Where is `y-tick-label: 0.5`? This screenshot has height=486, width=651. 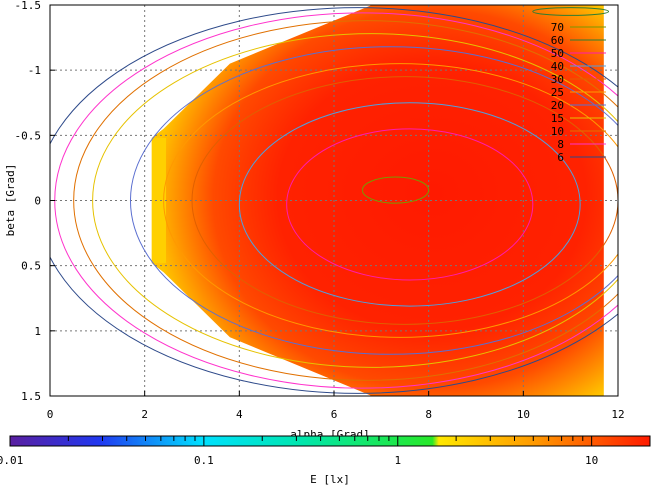 y-tick-label: 0.5 is located at coordinates (31, 266).